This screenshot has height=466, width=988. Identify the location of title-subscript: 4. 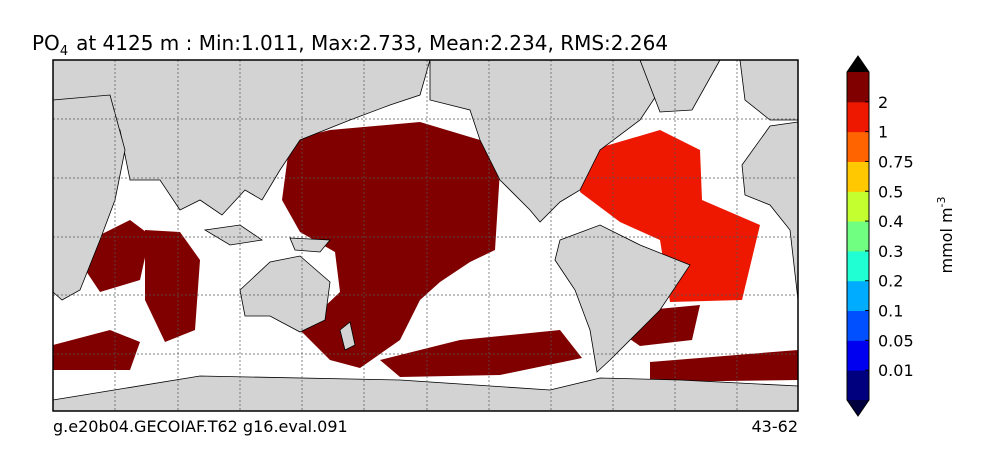
(64, 51).